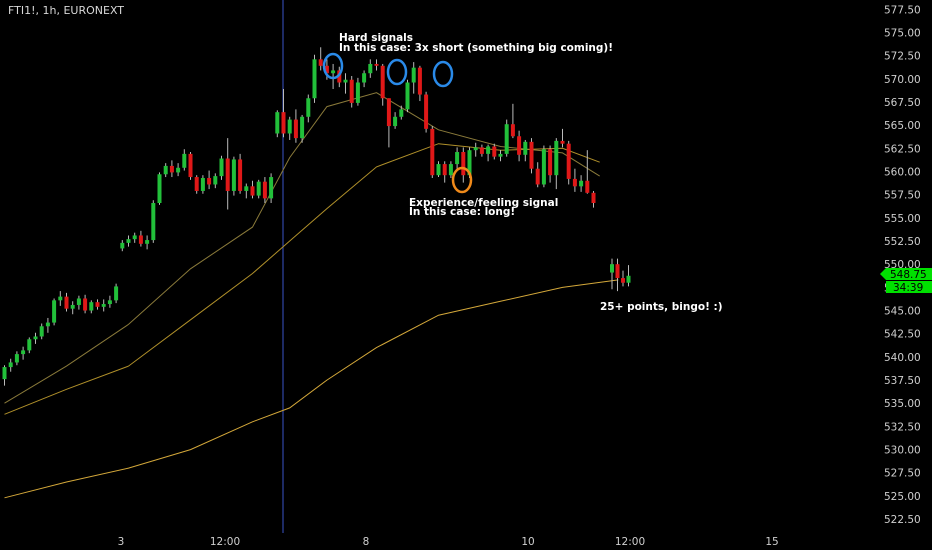 The width and height of the screenshot is (932, 550). Describe the element at coordinates (902, 335) in the screenshot. I see `price-tick-label: 542.50` at that location.